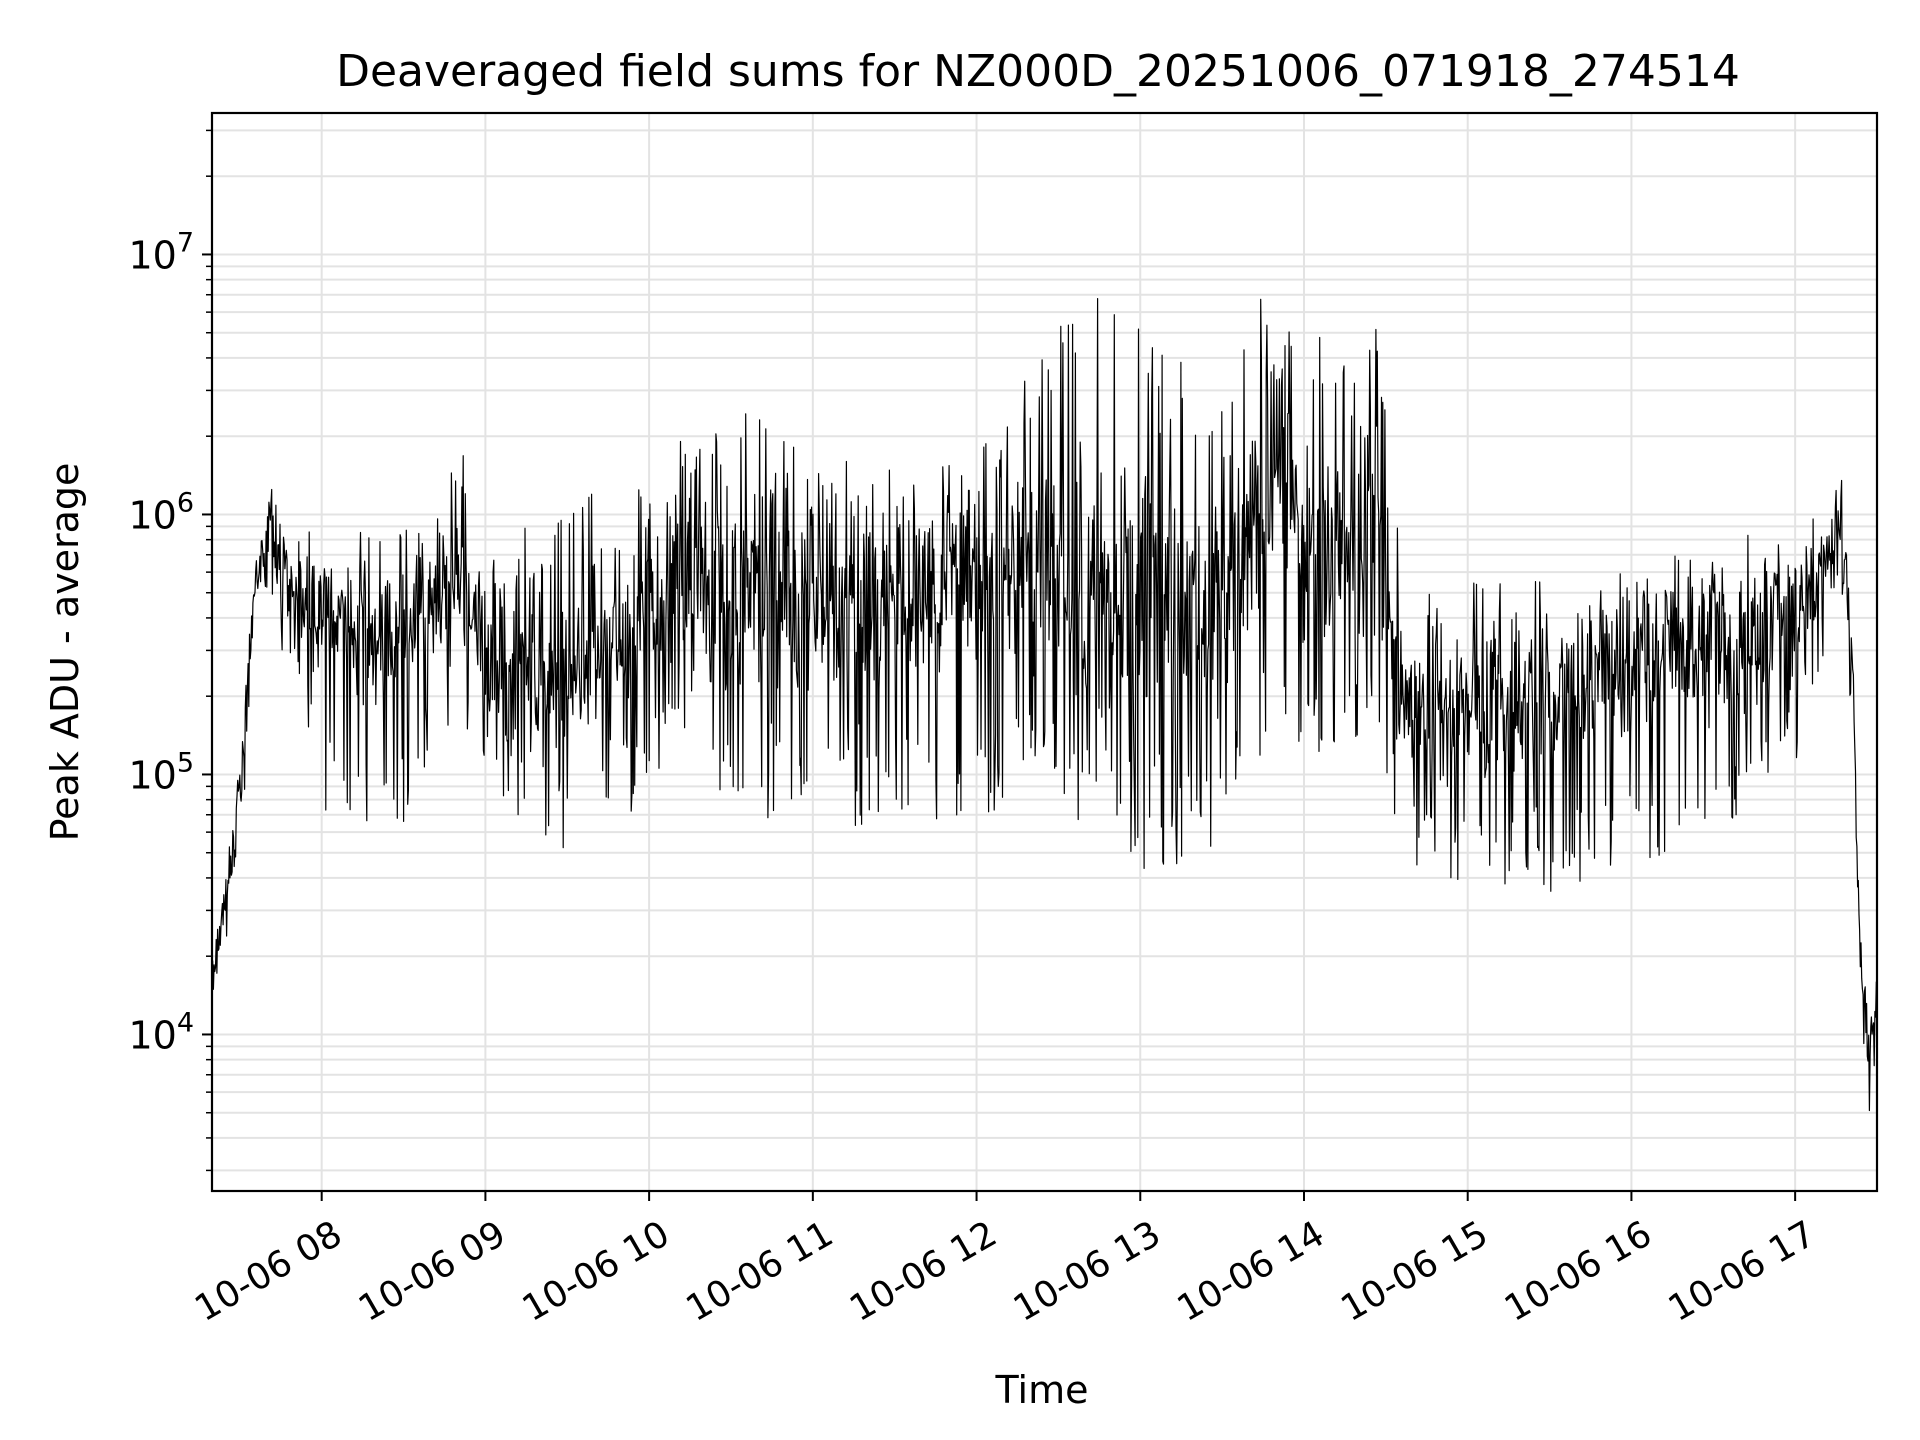  I want to click on y-tick-label: 106, so click(161, 512).